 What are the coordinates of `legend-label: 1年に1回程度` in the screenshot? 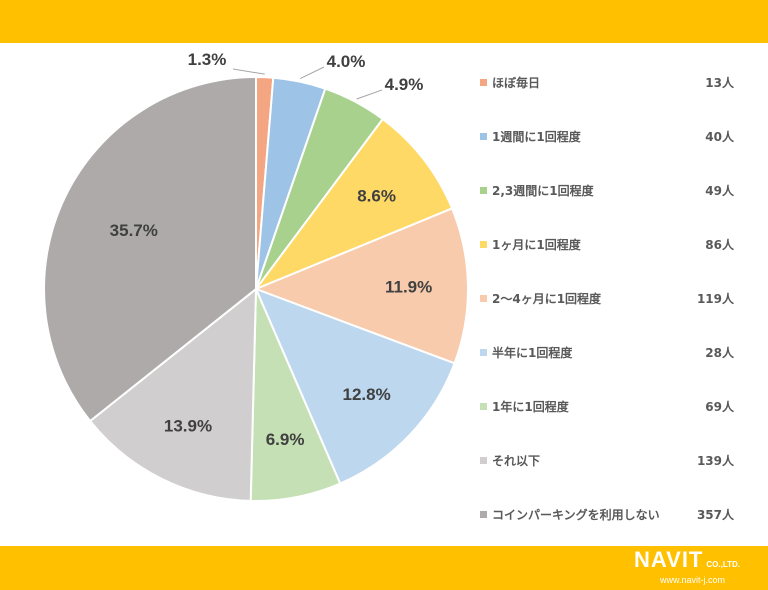 It's located at (530, 406).